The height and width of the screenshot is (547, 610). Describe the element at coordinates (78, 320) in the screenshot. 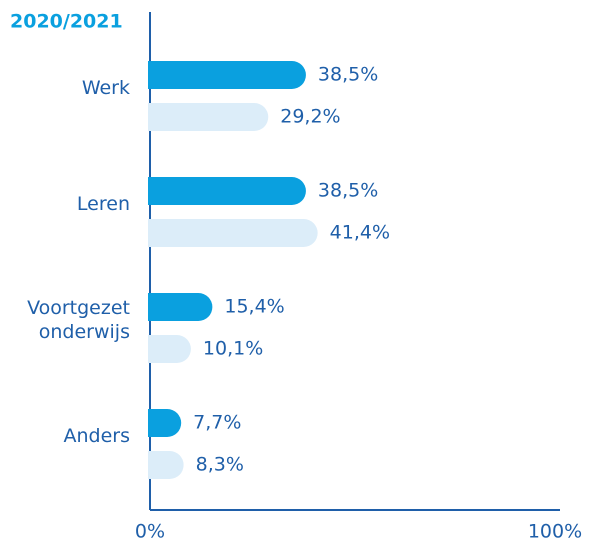

I see `category-label: Voortgezet onderwijs` at that location.